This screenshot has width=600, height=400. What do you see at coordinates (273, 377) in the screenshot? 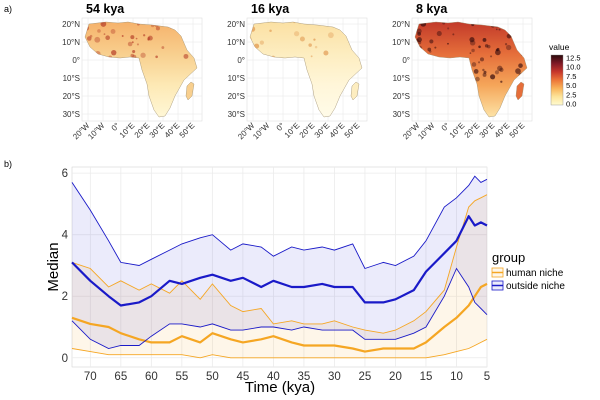
I see `x-tick-label: 40` at bounding box center [273, 377].